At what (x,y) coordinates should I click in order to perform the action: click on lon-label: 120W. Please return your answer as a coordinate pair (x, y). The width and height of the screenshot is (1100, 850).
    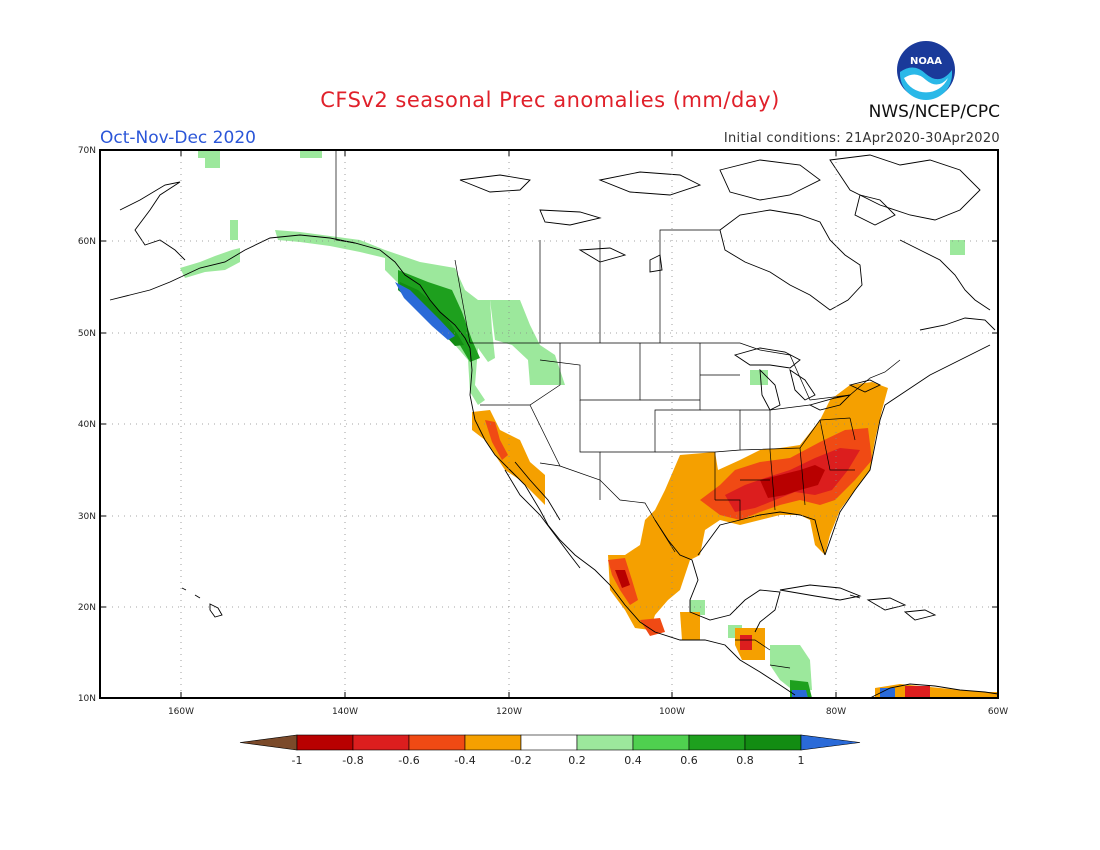
    Looking at the image, I should click on (509, 712).